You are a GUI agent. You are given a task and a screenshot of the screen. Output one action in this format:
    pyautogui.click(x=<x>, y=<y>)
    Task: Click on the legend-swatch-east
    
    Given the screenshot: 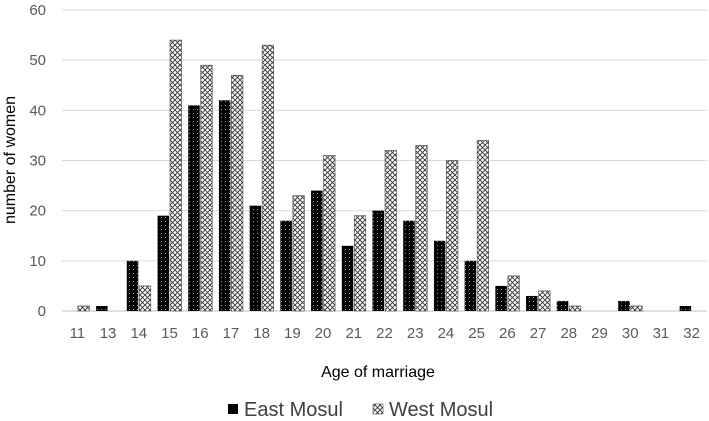 What is the action you would take?
    pyautogui.click(x=233, y=409)
    